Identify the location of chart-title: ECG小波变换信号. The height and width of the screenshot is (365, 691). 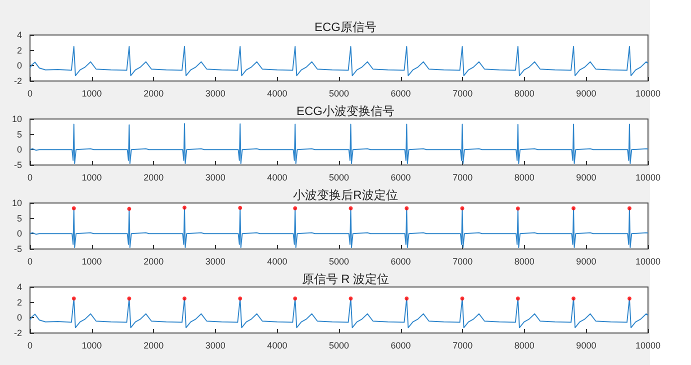
(345, 111).